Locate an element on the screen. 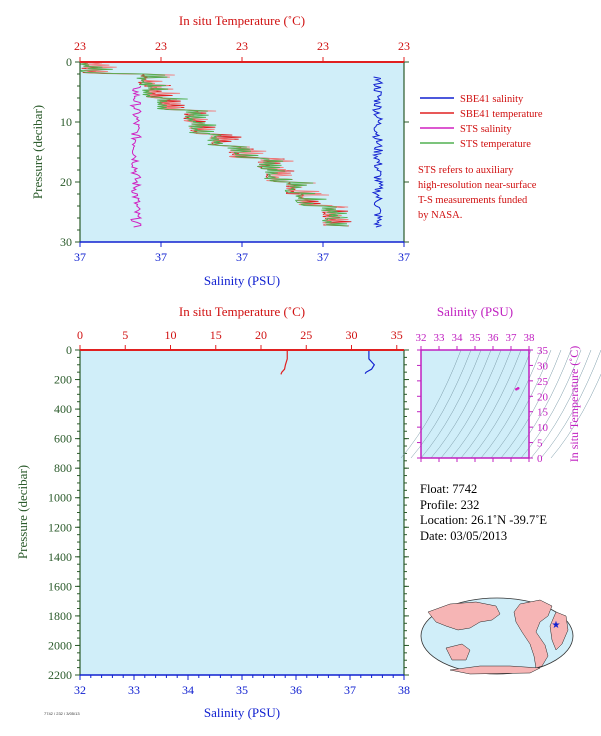 The height and width of the screenshot is (736, 601). bottom-temperature-profile is located at coordinates (284, 362).